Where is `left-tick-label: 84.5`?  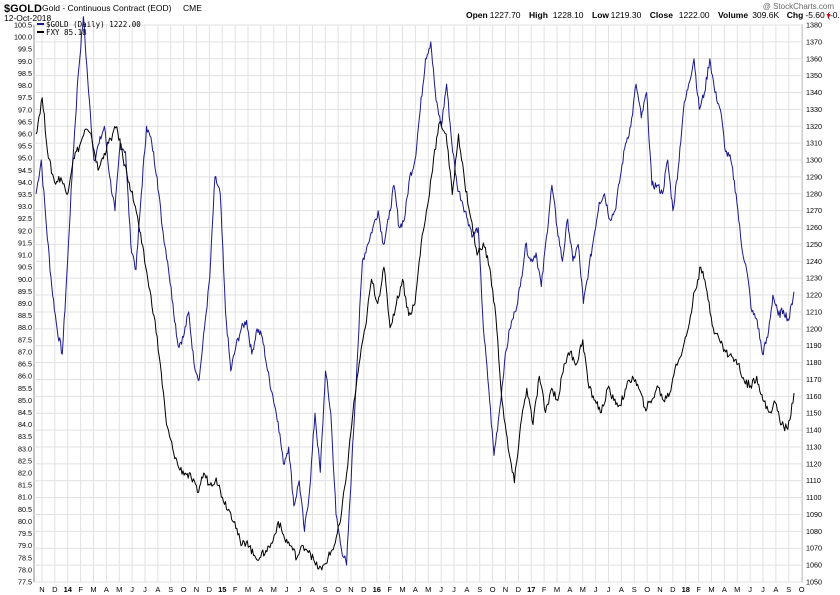
left-tick-label: 84.5 is located at coordinates (25, 412).